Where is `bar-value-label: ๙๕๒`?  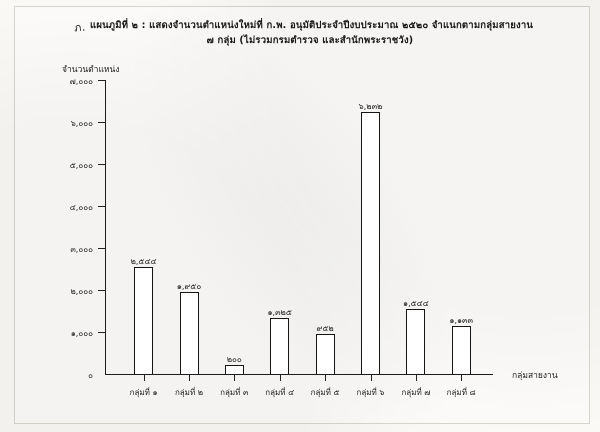 bar-value-label: ๙๕๒ is located at coordinates (325, 328).